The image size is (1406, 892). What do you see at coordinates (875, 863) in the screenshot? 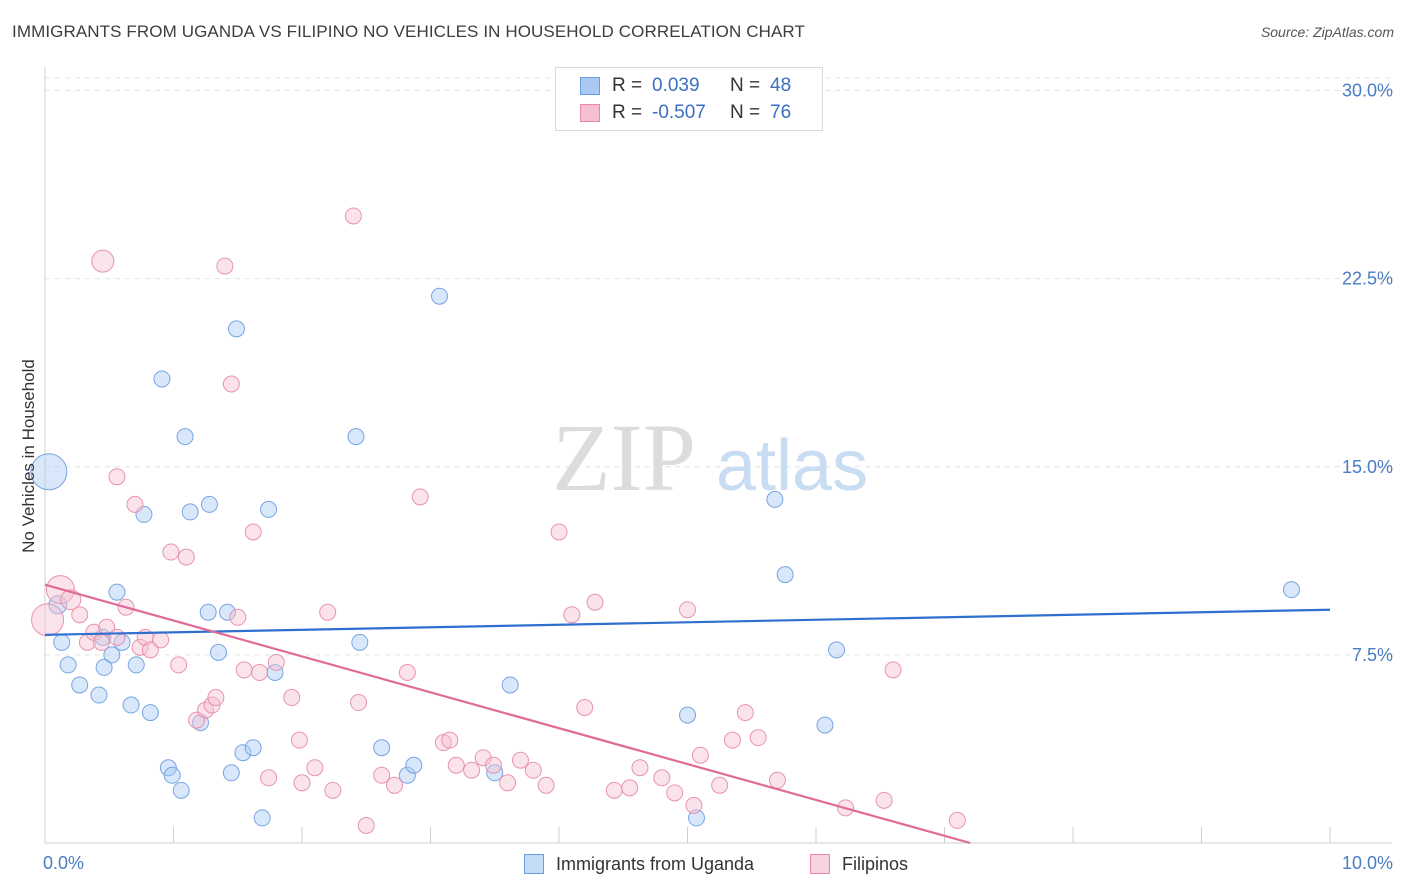
I see `bottom-legend-label-filipinos: Filipinos` at bounding box center [875, 863].